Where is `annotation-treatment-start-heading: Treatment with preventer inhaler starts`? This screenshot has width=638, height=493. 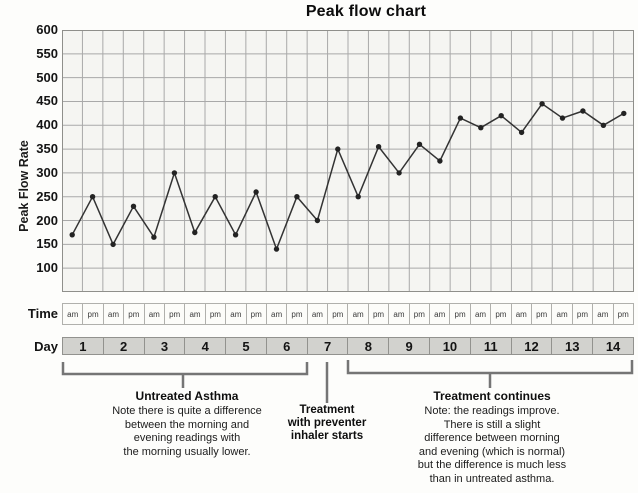 annotation-treatment-start-heading: Treatment with preventer inhaler starts is located at coordinates (327, 423).